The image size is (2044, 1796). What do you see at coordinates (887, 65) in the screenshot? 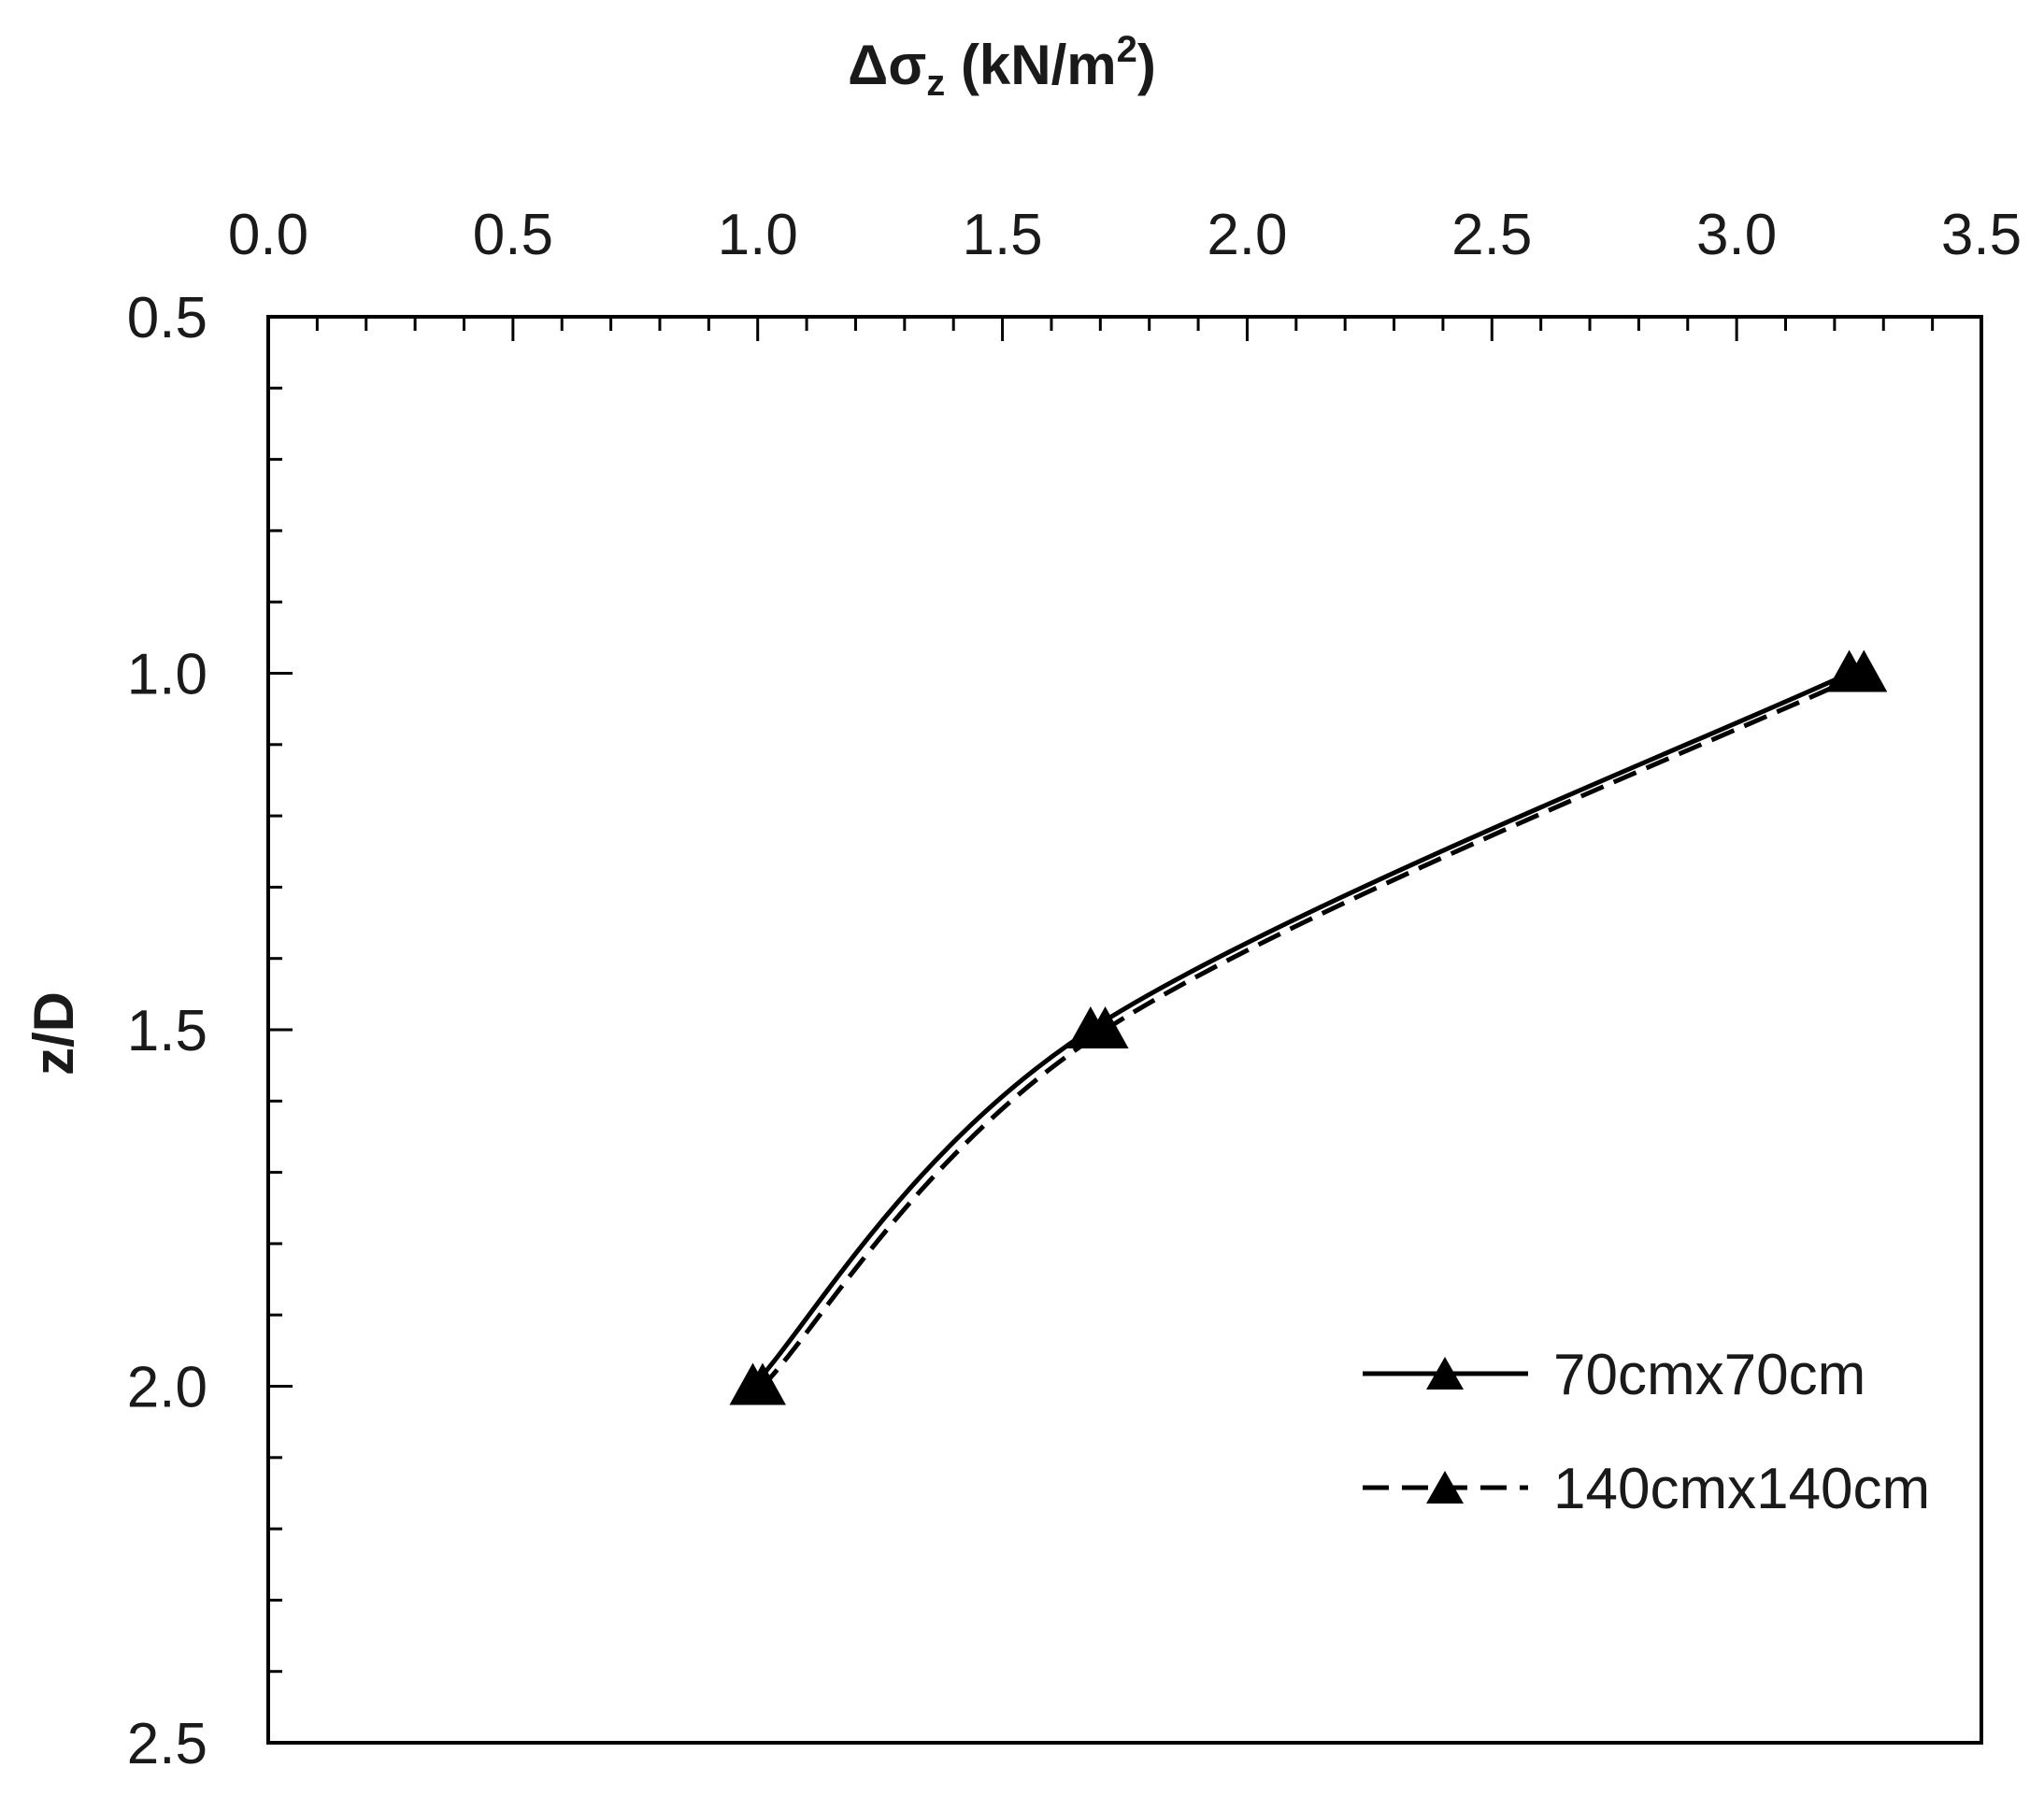
I see `x-axis-title-main: Δσ` at bounding box center [887, 65].